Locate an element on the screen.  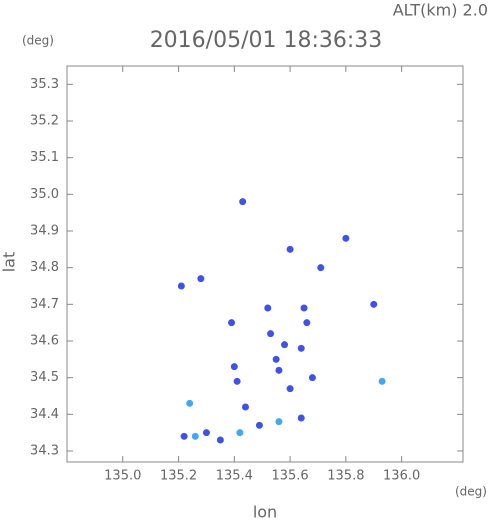
y-tick-label: 34.5 is located at coordinates (44, 377).